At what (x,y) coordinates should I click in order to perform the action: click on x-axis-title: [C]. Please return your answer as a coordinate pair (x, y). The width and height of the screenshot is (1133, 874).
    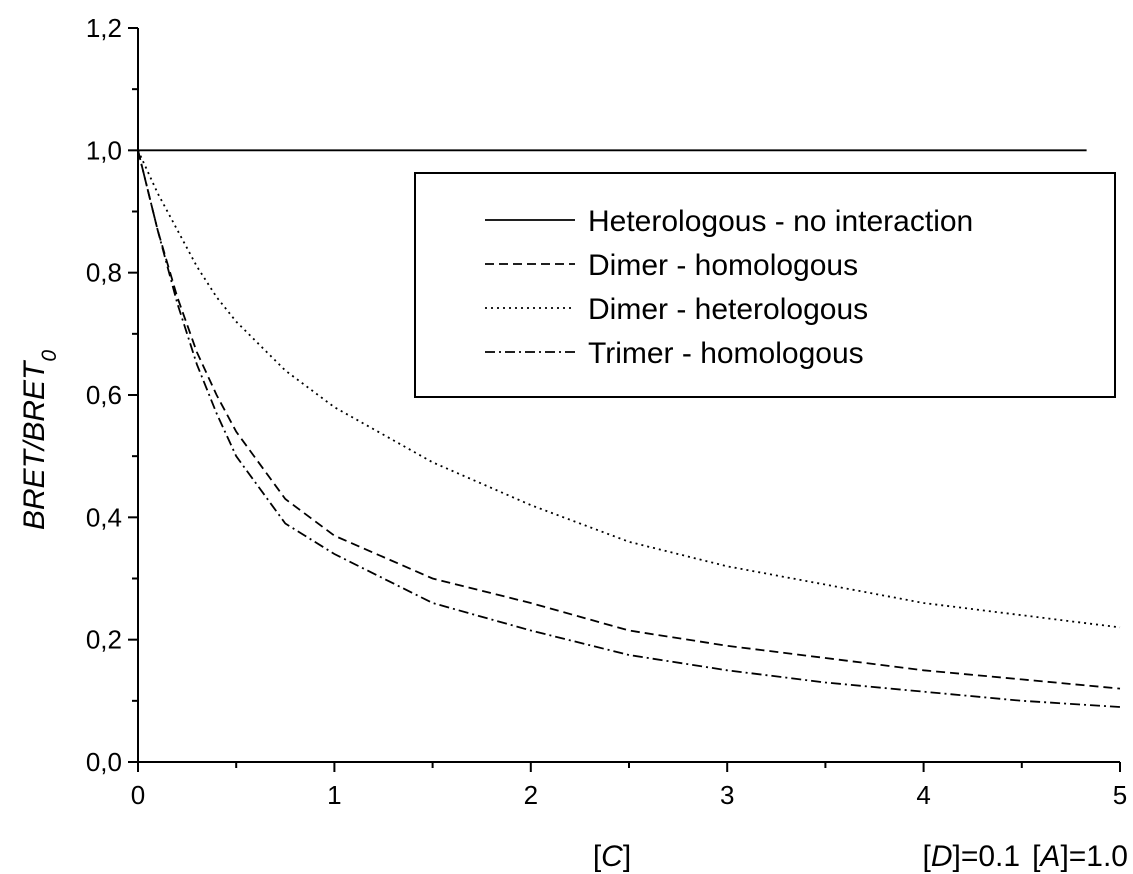
    Looking at the image, I should click on (612, 856).